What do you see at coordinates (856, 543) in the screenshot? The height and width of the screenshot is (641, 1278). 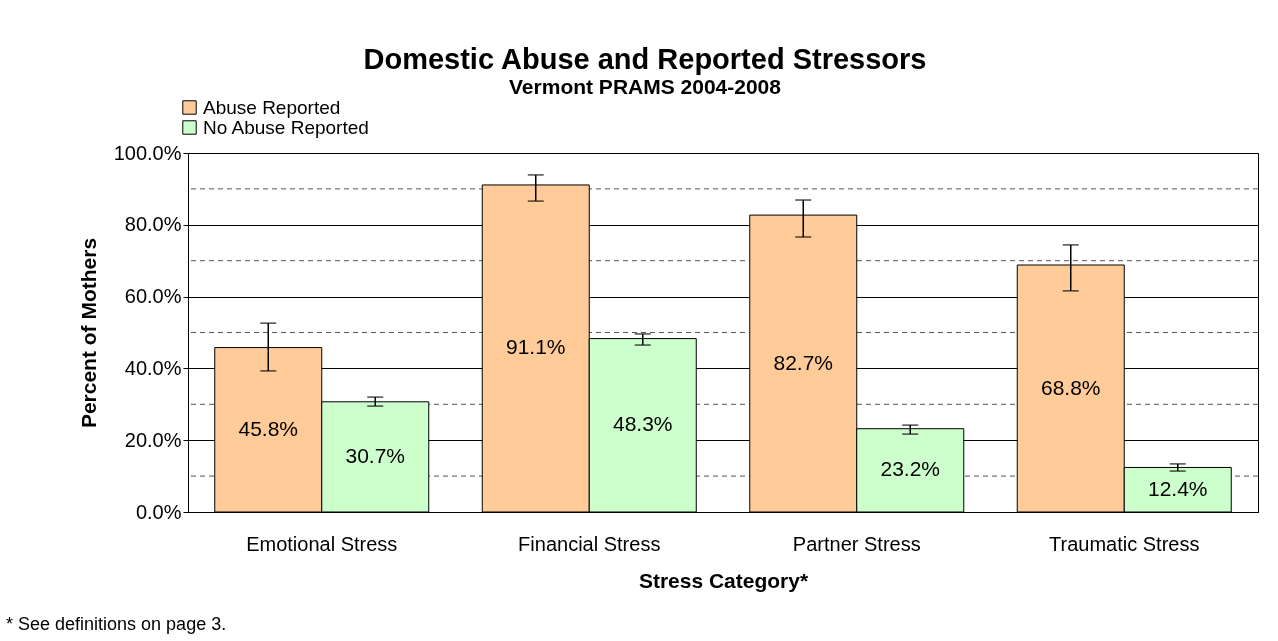 I see `x-tick-label: Partner Stress` at bounding box center [856, 543].